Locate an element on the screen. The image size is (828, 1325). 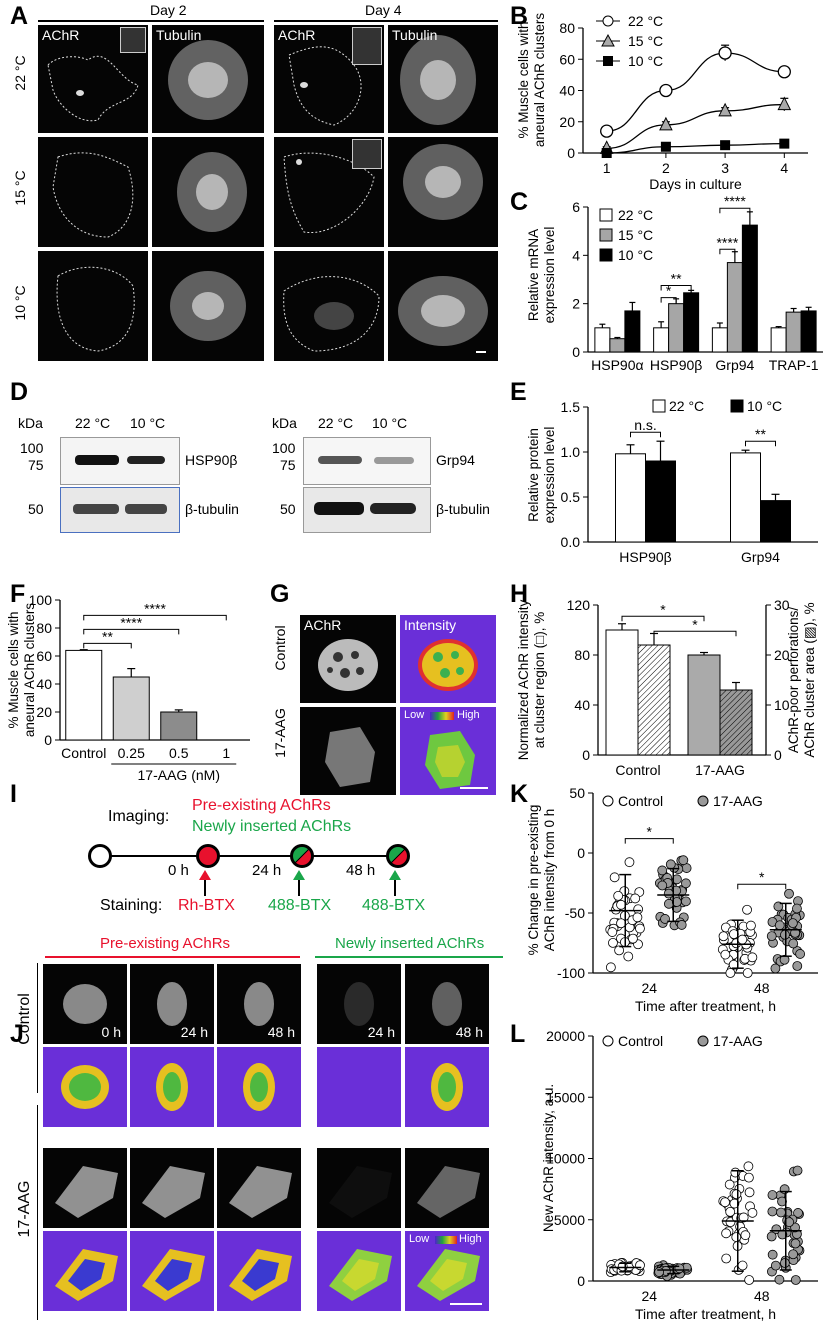
j-image-r3-c4: Low High is located at coordinates (447, 1271).